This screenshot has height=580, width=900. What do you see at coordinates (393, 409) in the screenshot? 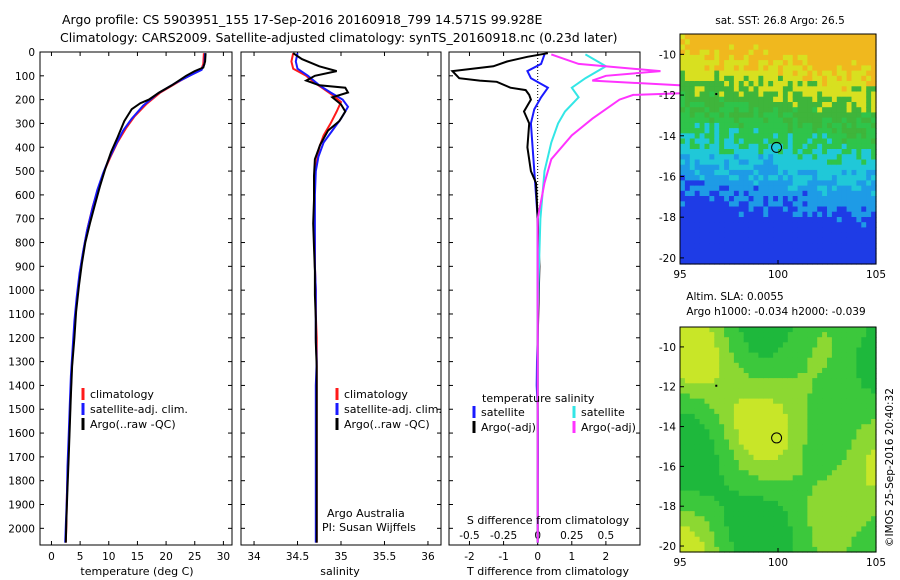
I see `legend-label: satellite-adj. clim.` at bounding box center [393, 409].